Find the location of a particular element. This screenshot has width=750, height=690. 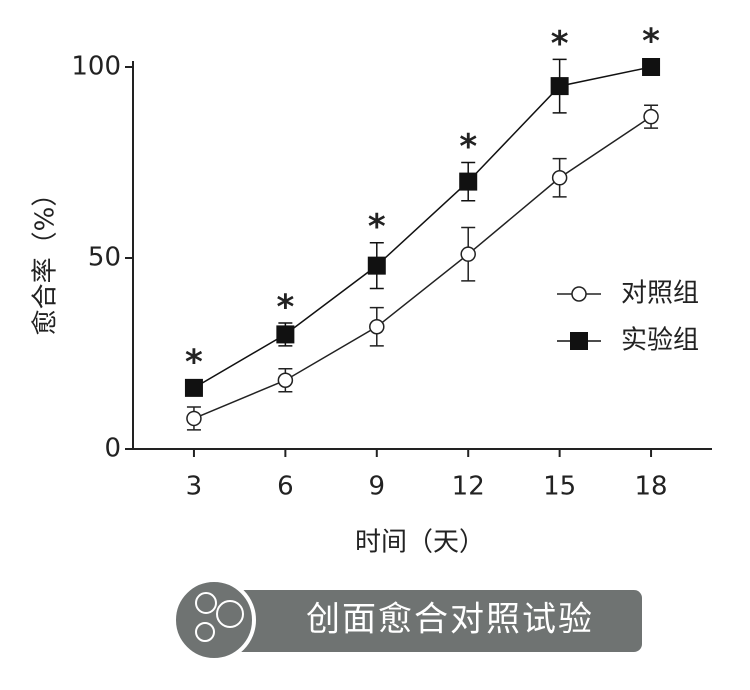

banner-icon-bg is located at coordinates (214, 620).